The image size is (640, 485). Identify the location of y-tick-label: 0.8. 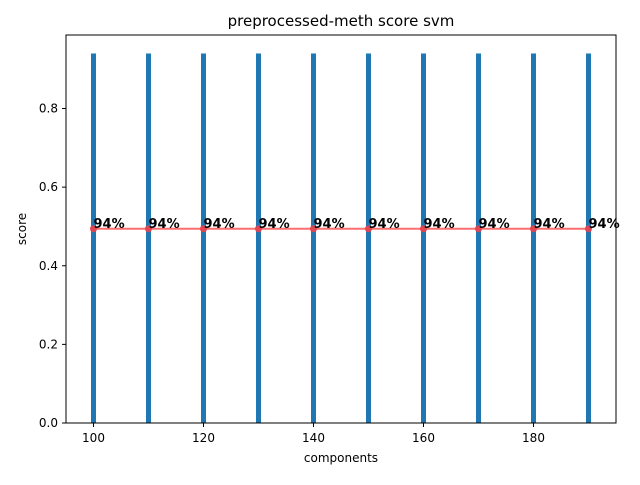
(48, 109).